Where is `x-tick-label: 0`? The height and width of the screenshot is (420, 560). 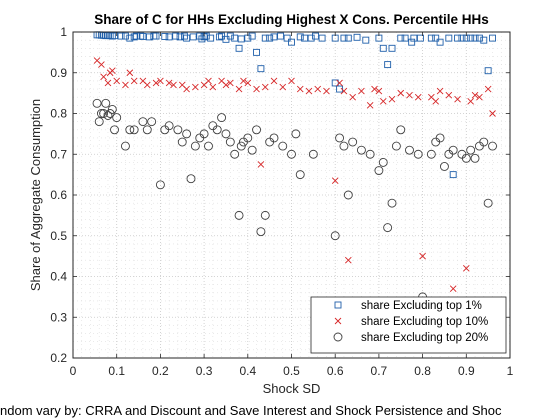 x-tick-label: 0 is located at coordinates (73, 371).